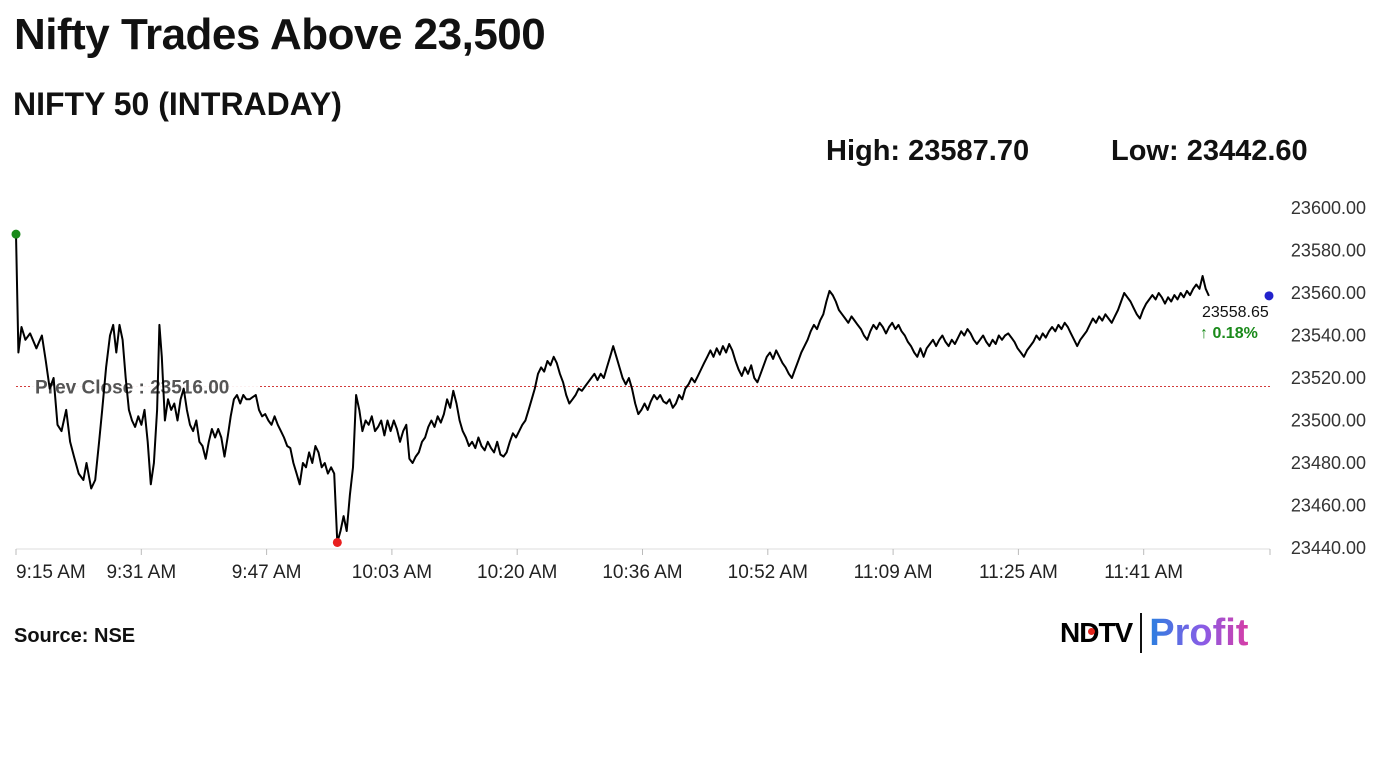 This screenshot has width=1382, height=777. Describe the element at coordinates (1018, 572) in the screenshot. I see `x-tick-label: 11:25 AM` at that location.